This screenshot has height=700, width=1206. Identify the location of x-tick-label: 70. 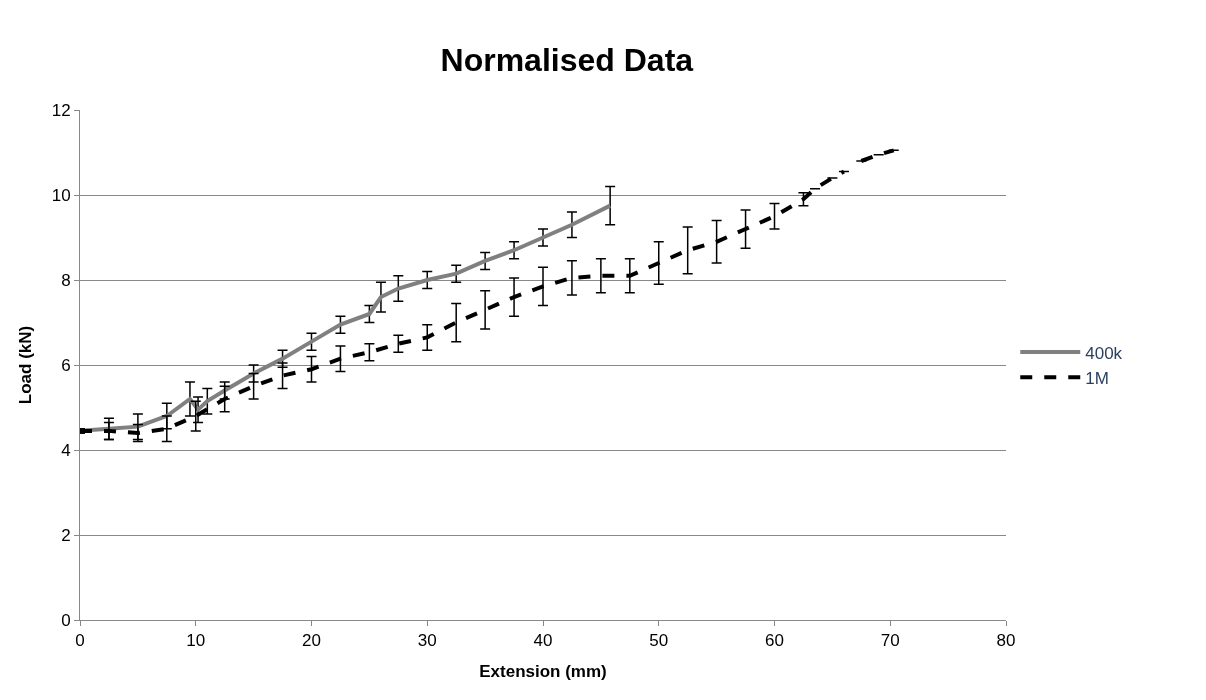
(890, 641).